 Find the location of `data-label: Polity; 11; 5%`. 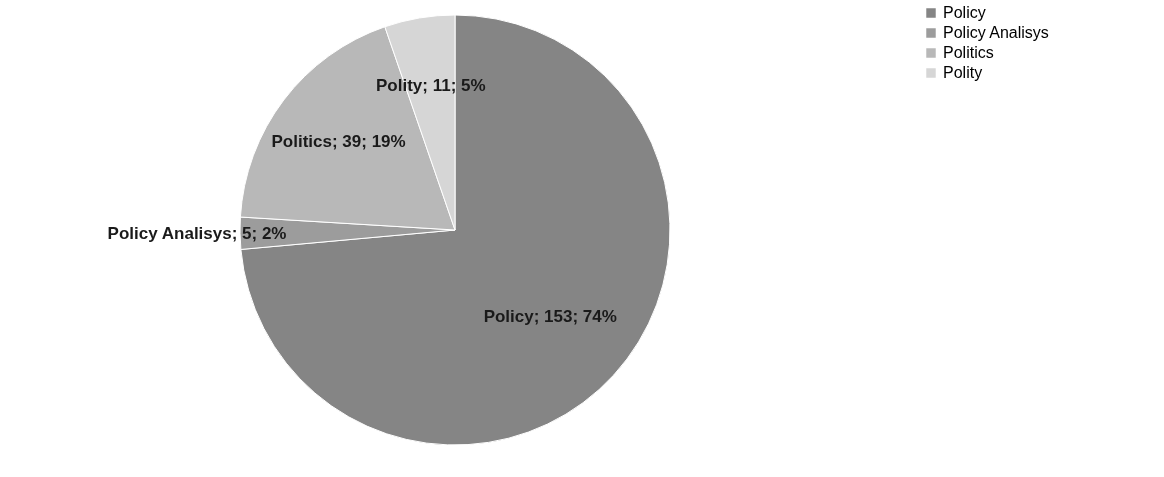

data-label: Polity; 11; 5% is located at coordinates (431, 85).